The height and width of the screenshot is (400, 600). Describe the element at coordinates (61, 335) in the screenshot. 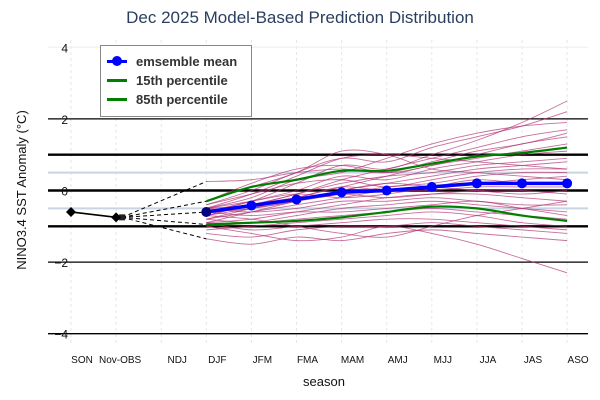

I see `y-tick-label: −4` at that location.